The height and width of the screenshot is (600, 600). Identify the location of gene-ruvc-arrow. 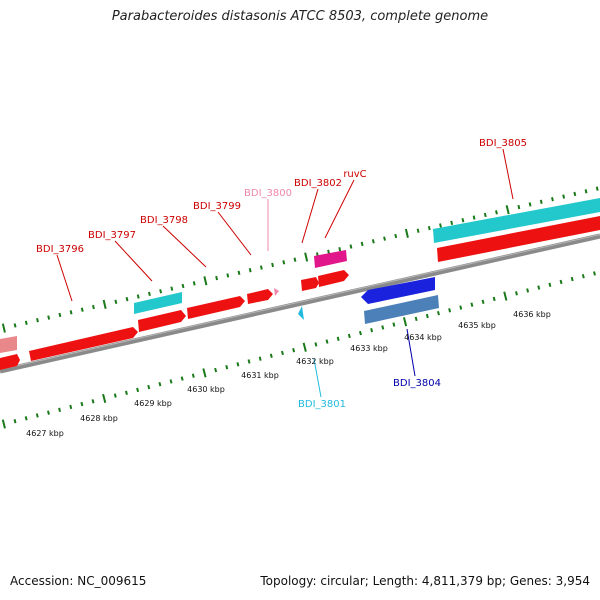
(333, 278).